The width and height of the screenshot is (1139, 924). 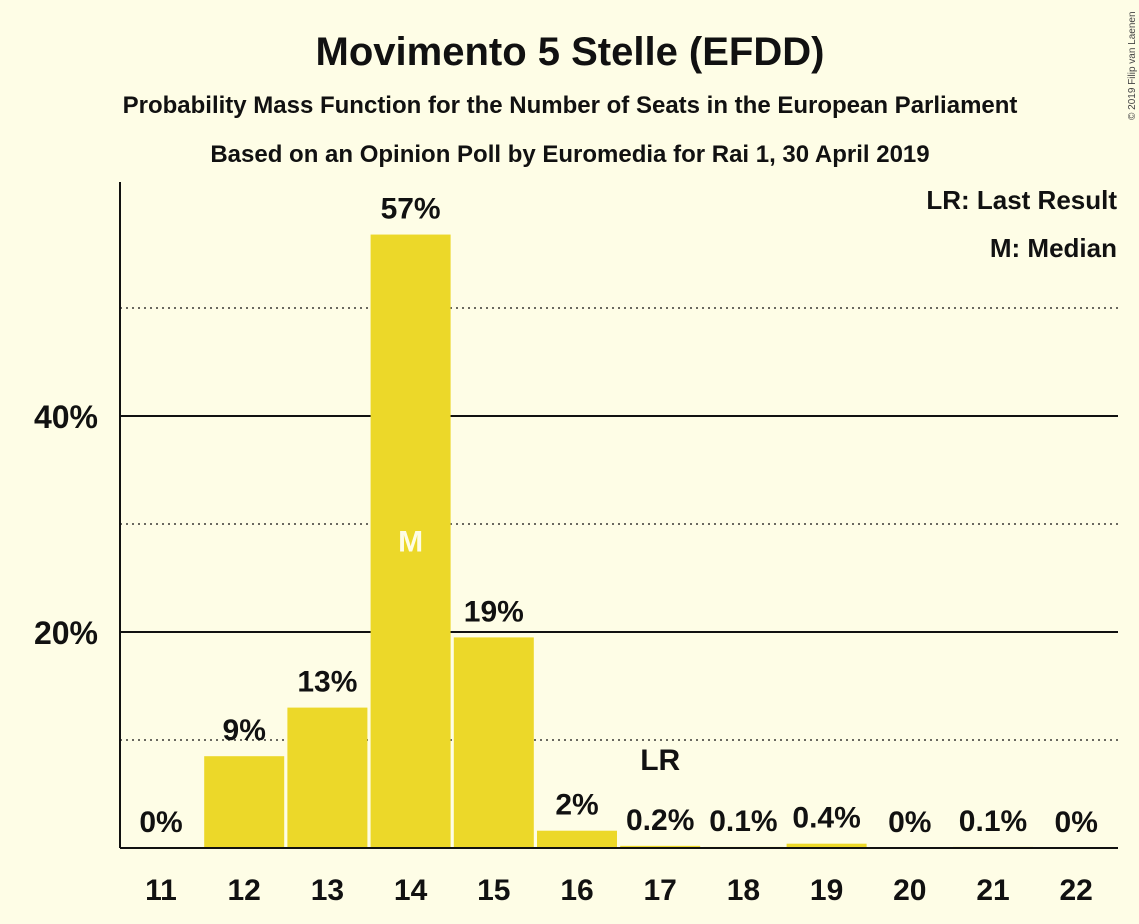 I want to click on x-tick-label: 21, so click(x=992, y=890).